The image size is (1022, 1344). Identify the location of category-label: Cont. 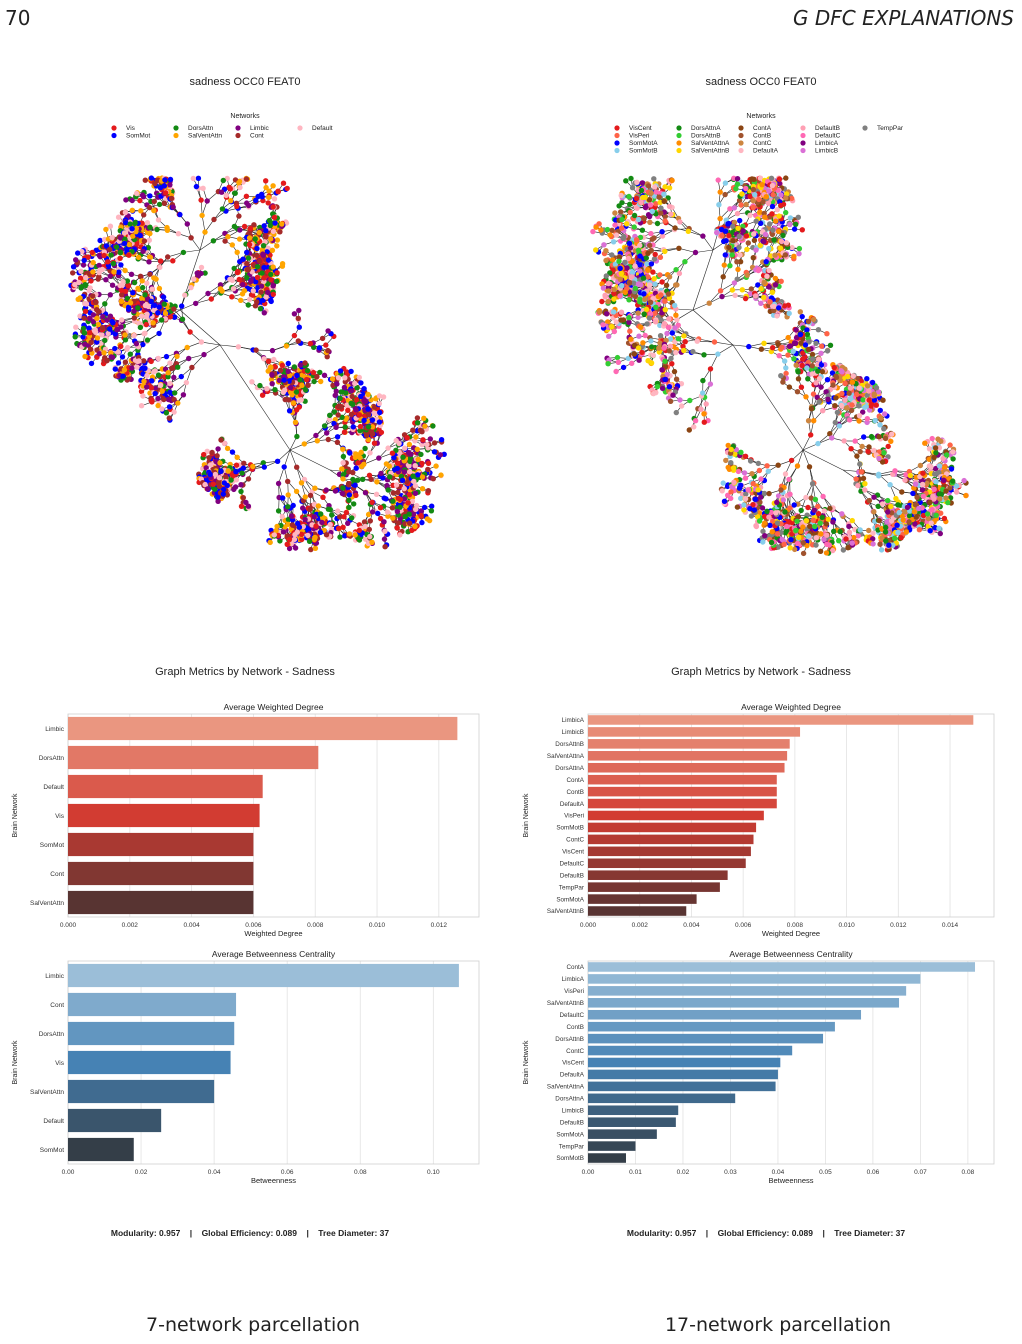
(57, 1005).